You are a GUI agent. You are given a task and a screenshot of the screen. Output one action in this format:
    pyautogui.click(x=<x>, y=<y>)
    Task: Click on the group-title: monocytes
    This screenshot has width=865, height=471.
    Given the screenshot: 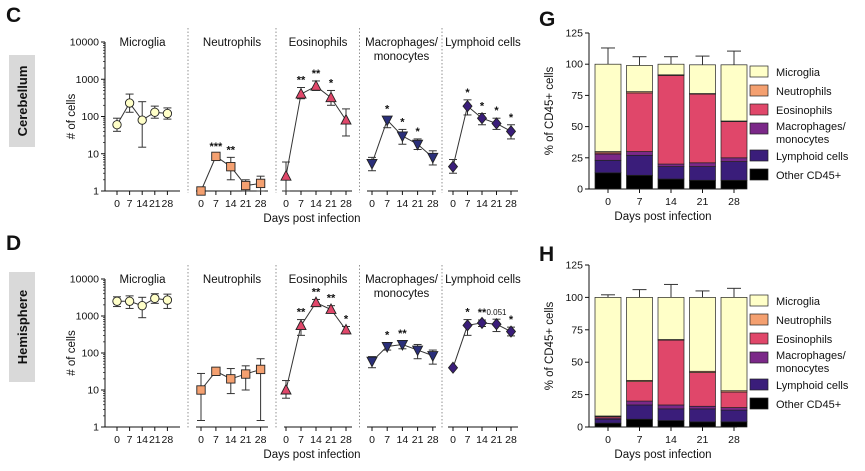 What is the action you would take?
    pyautogui.click(x=402, y=57)
    